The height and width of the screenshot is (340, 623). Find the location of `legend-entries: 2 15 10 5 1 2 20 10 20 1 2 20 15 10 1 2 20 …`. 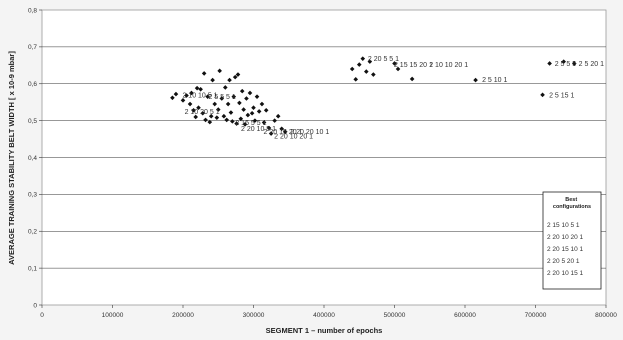

legend-entries: 2 15 10 5 1 2 20 10 20 1 2 20 15 10 1 2 20 … is located at coordinates (565, 249).